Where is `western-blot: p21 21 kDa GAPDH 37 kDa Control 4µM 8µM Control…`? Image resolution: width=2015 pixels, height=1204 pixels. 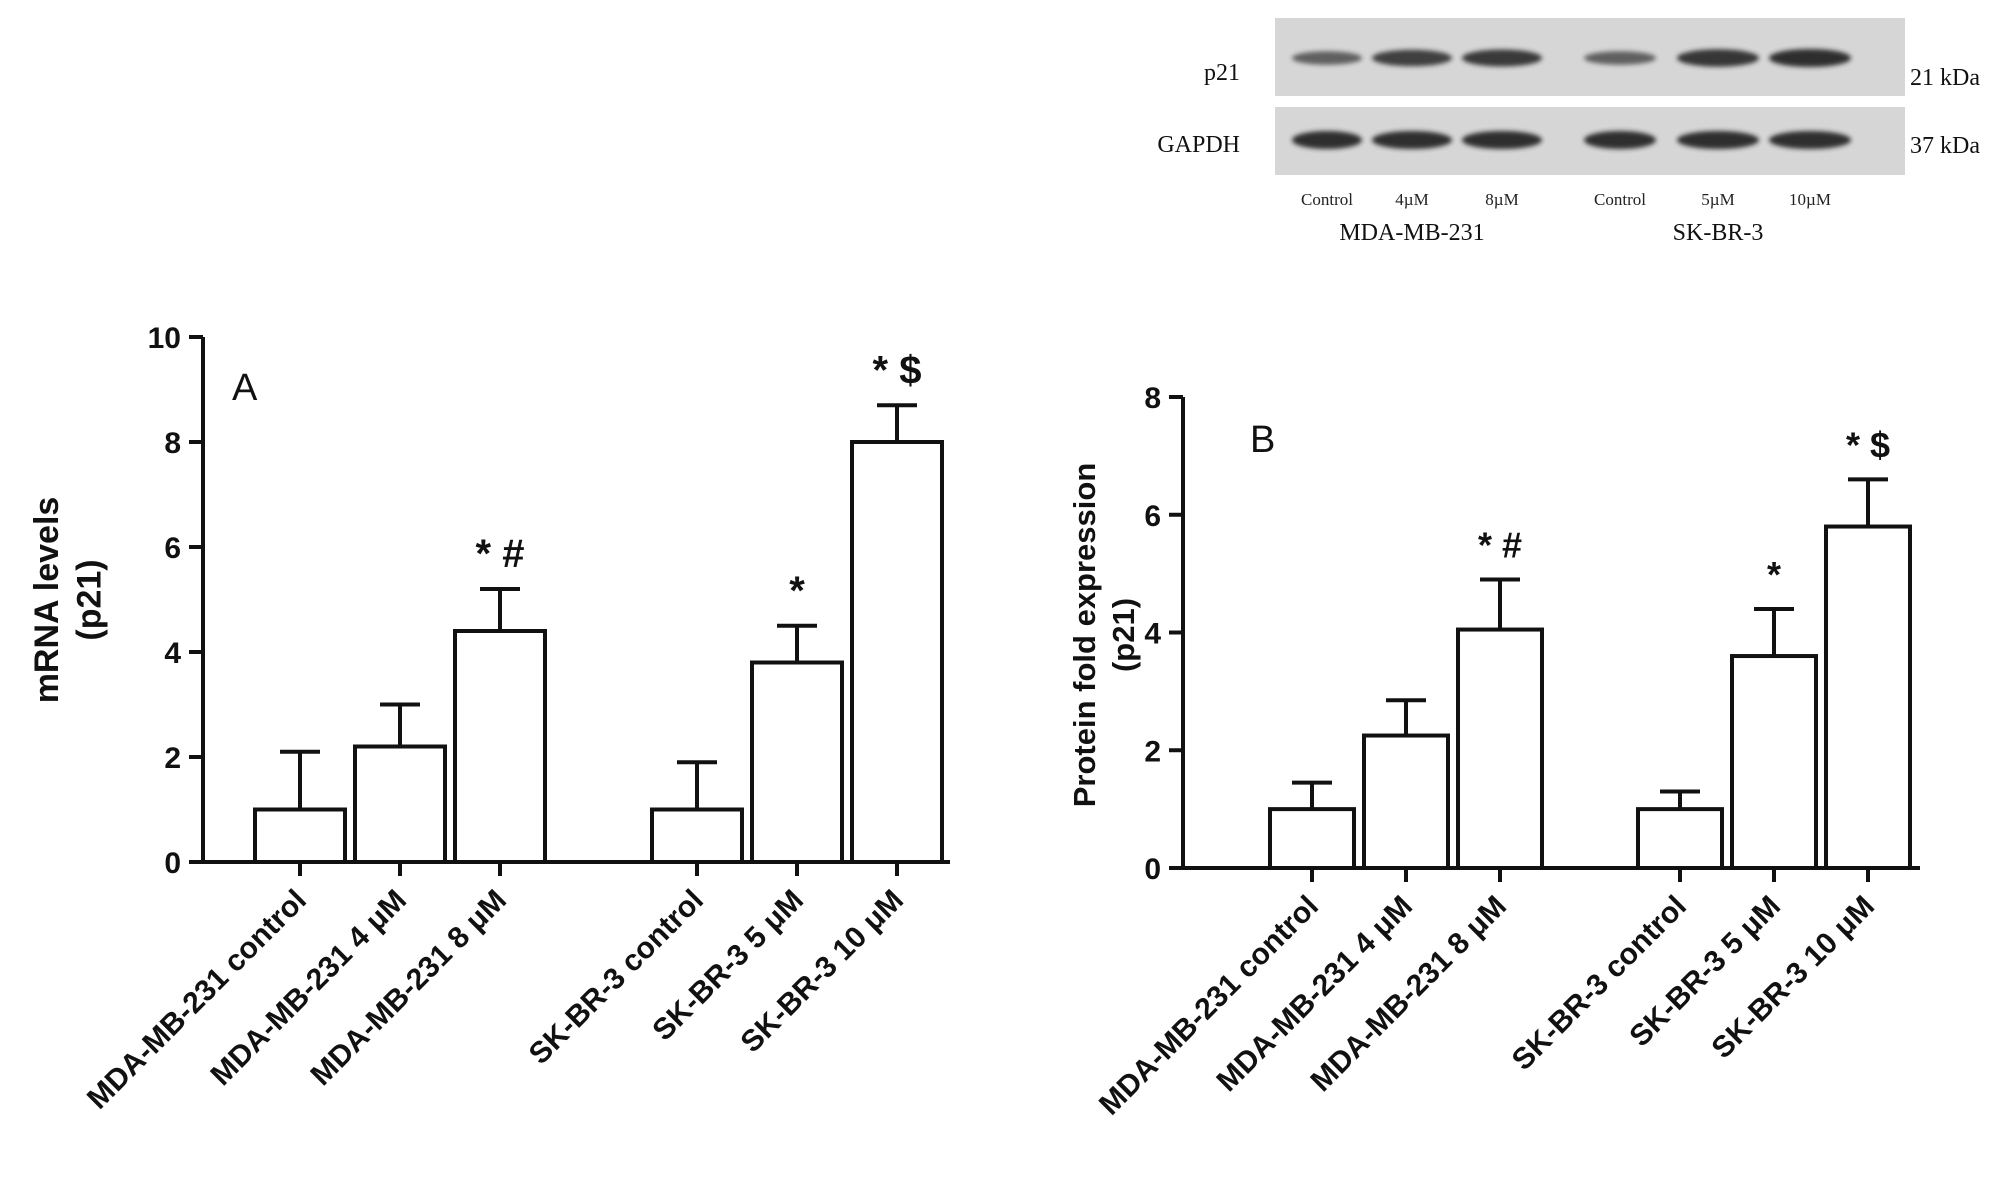
western-blot: p21 21 kDa GAPDH 37 kDa Control 4µM 8µM Control… is located at coordinates (1568, 132).